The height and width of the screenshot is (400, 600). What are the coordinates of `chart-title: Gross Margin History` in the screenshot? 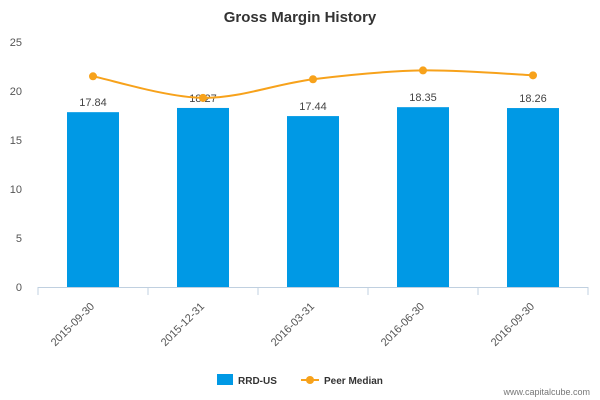 It's located at (300, 17).